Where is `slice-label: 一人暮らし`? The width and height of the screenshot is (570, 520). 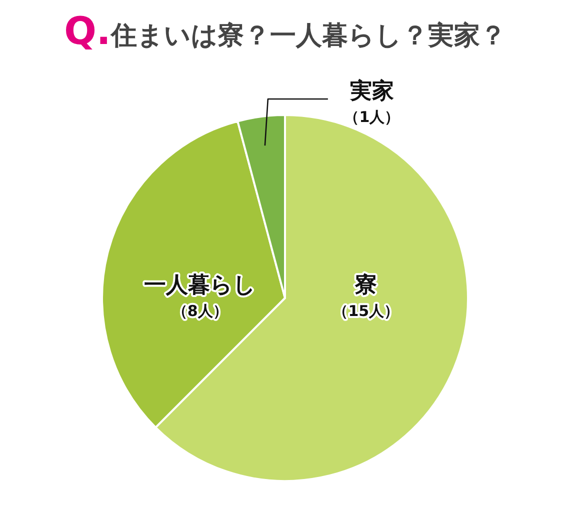 slice-label: 一人暮らし is located at coordinates (200, 285).